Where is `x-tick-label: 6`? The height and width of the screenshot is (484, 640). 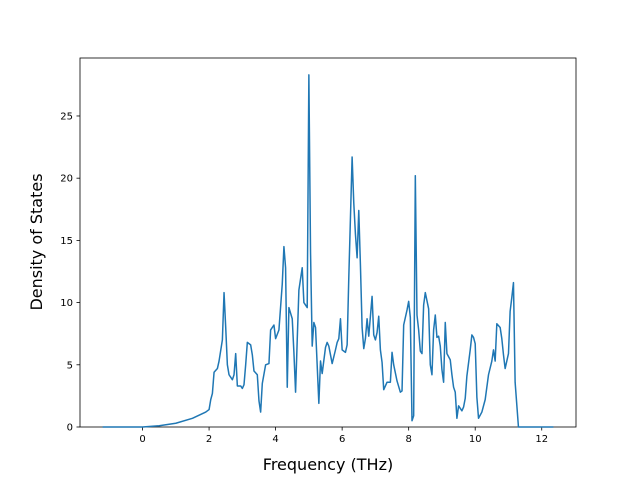
x-tick-label: 6 is located at coordinates (342, 439).